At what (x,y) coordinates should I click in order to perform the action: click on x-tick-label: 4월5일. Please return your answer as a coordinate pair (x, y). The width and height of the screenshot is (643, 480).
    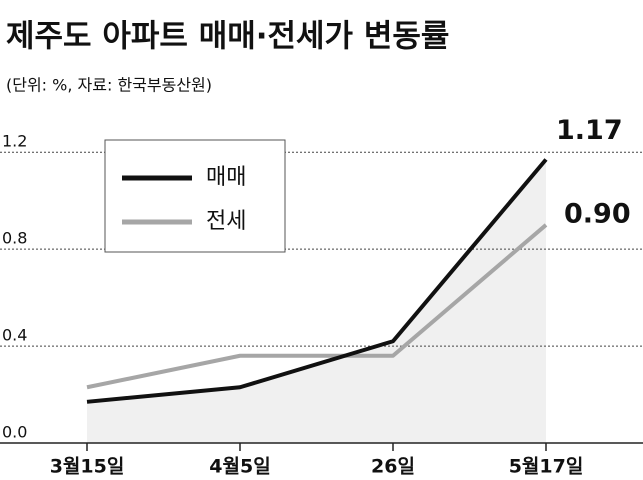
    Looking at the image, I should click on (239, 467).